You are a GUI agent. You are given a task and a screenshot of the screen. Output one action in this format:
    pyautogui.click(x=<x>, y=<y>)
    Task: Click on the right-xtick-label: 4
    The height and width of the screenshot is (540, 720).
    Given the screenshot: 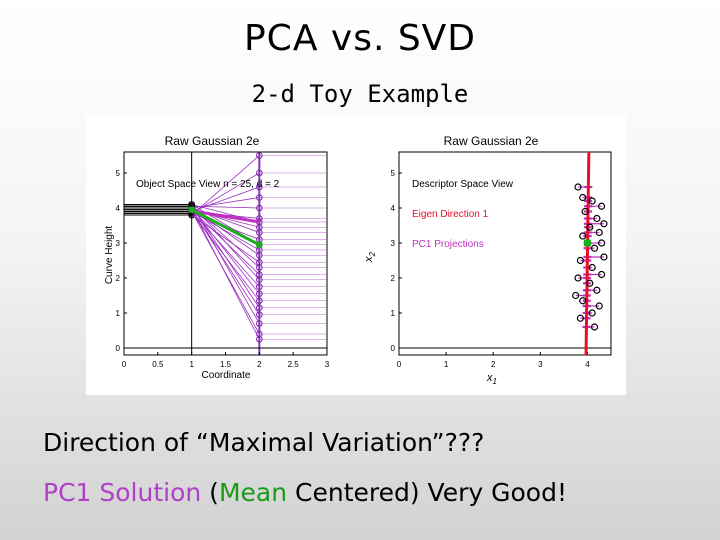 What is the action you would take?
    pyautogui.click(x=587, y=364)
    